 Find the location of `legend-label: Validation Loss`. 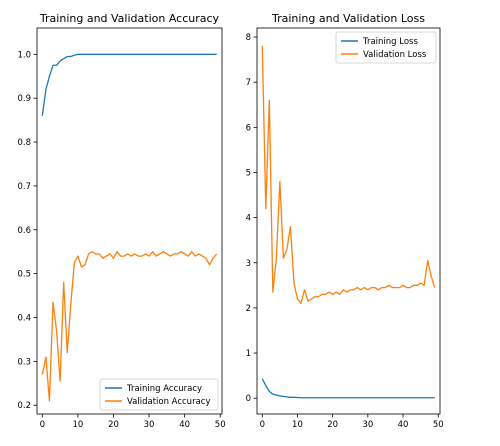

legend-label: Validation Loss is located at coordinates (395, 55).